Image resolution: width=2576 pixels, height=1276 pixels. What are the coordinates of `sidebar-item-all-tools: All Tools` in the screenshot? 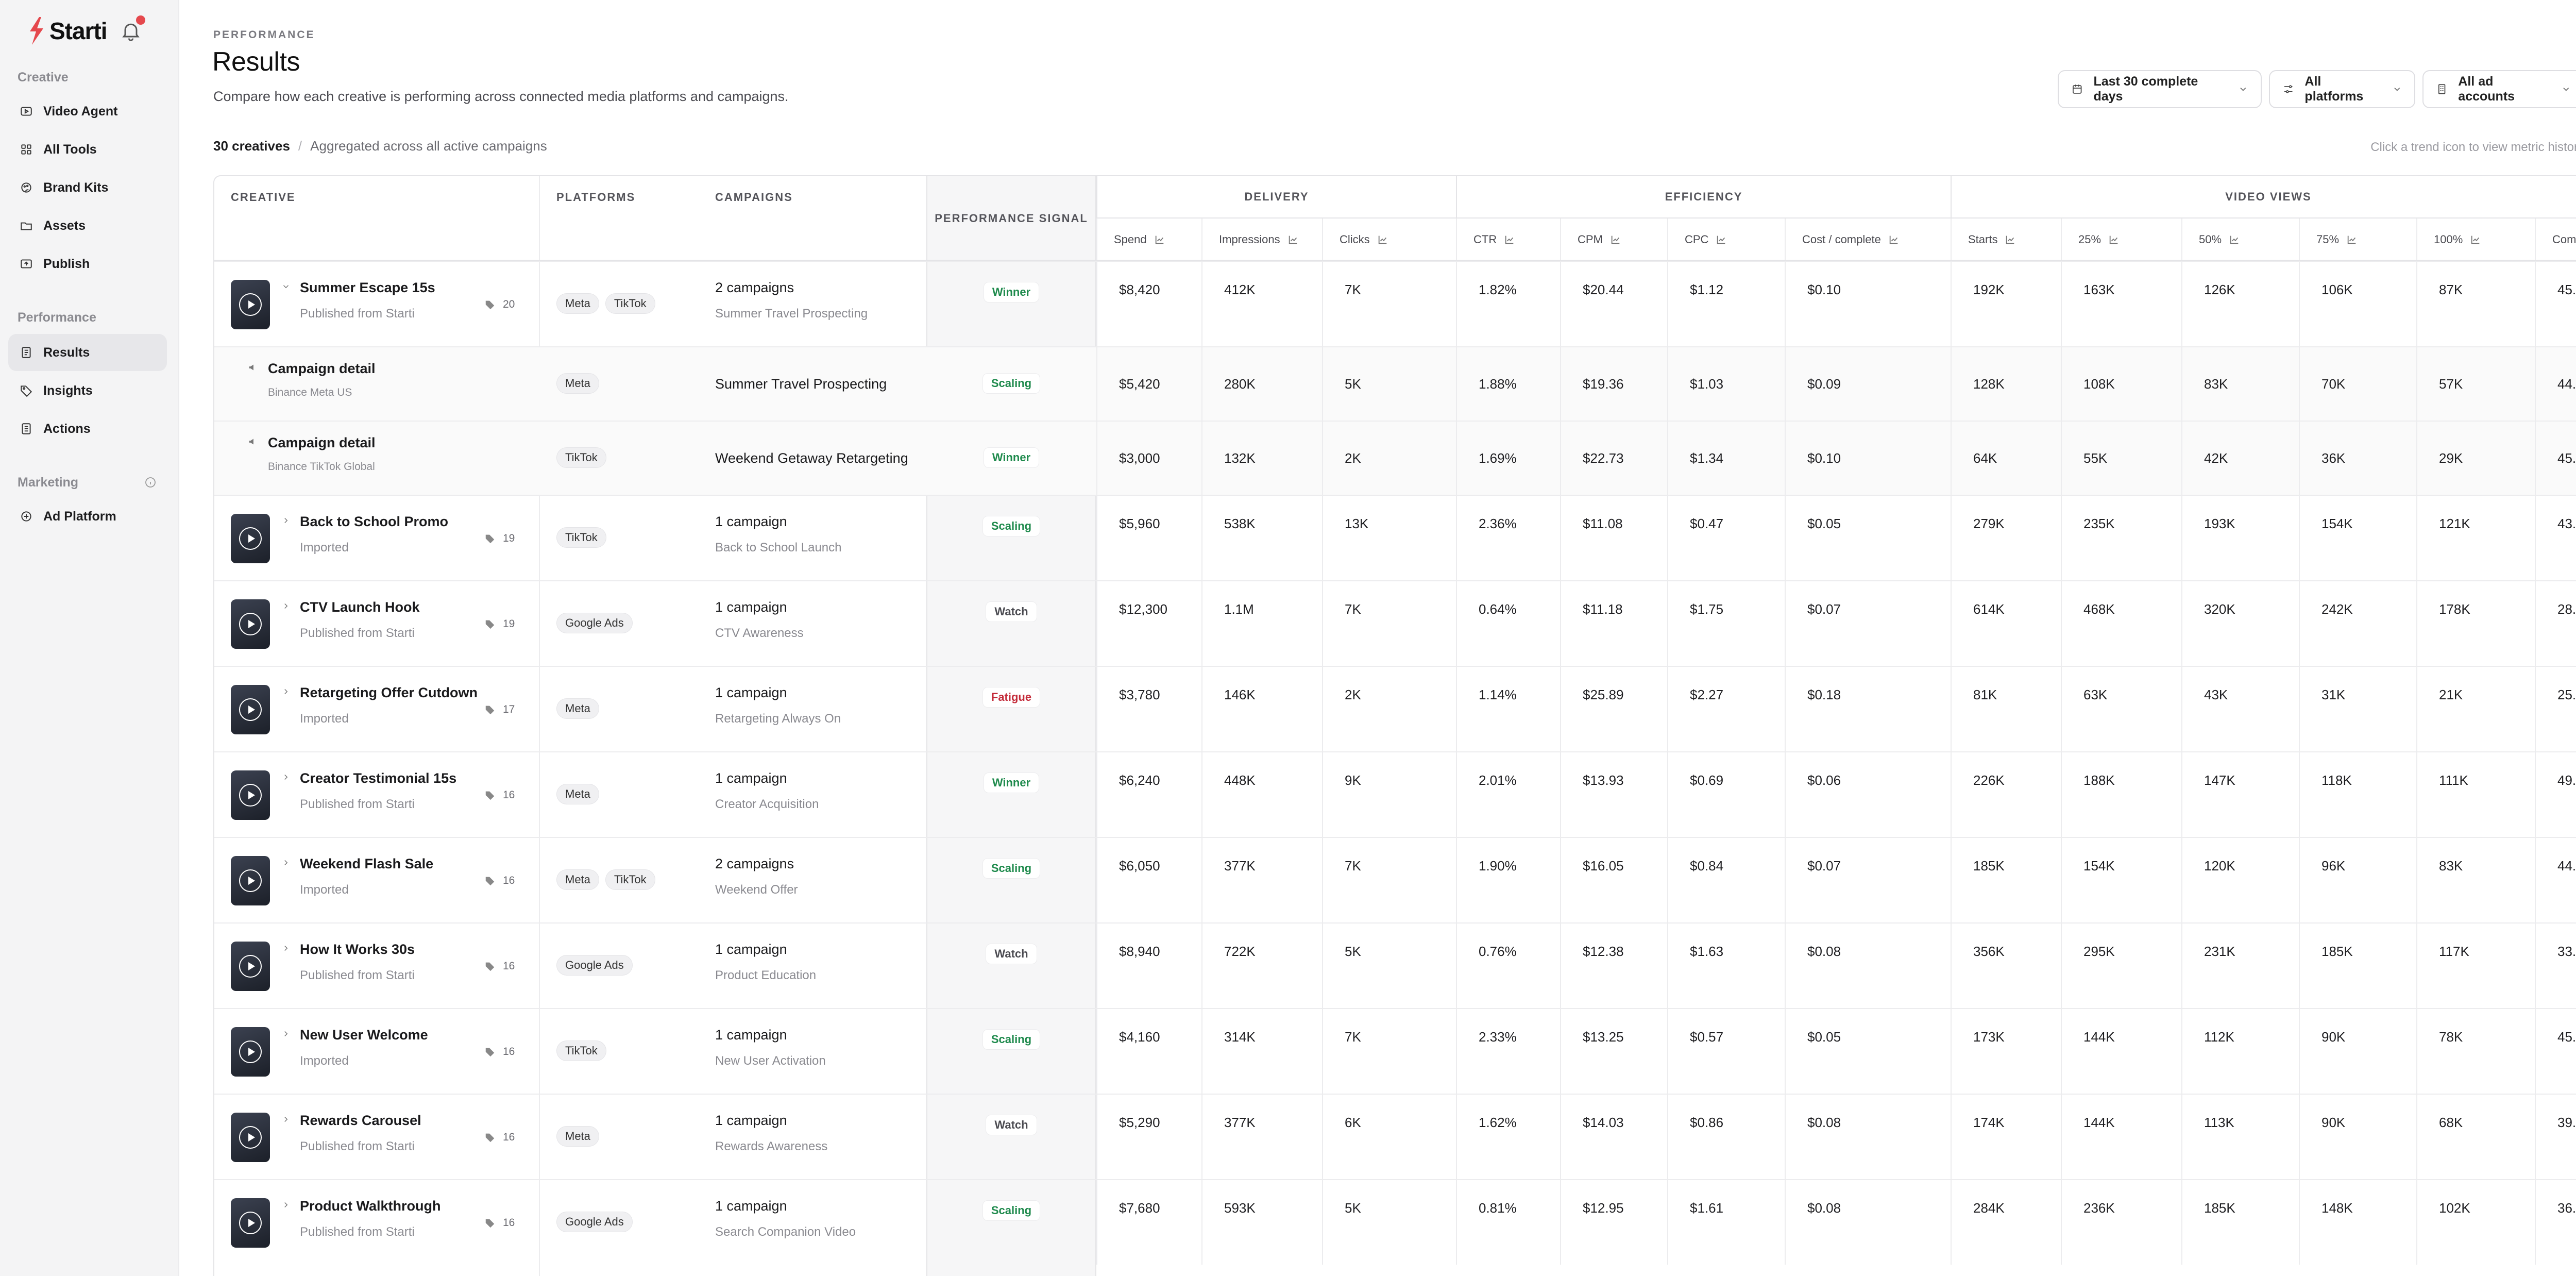 It's located at (87, 149).